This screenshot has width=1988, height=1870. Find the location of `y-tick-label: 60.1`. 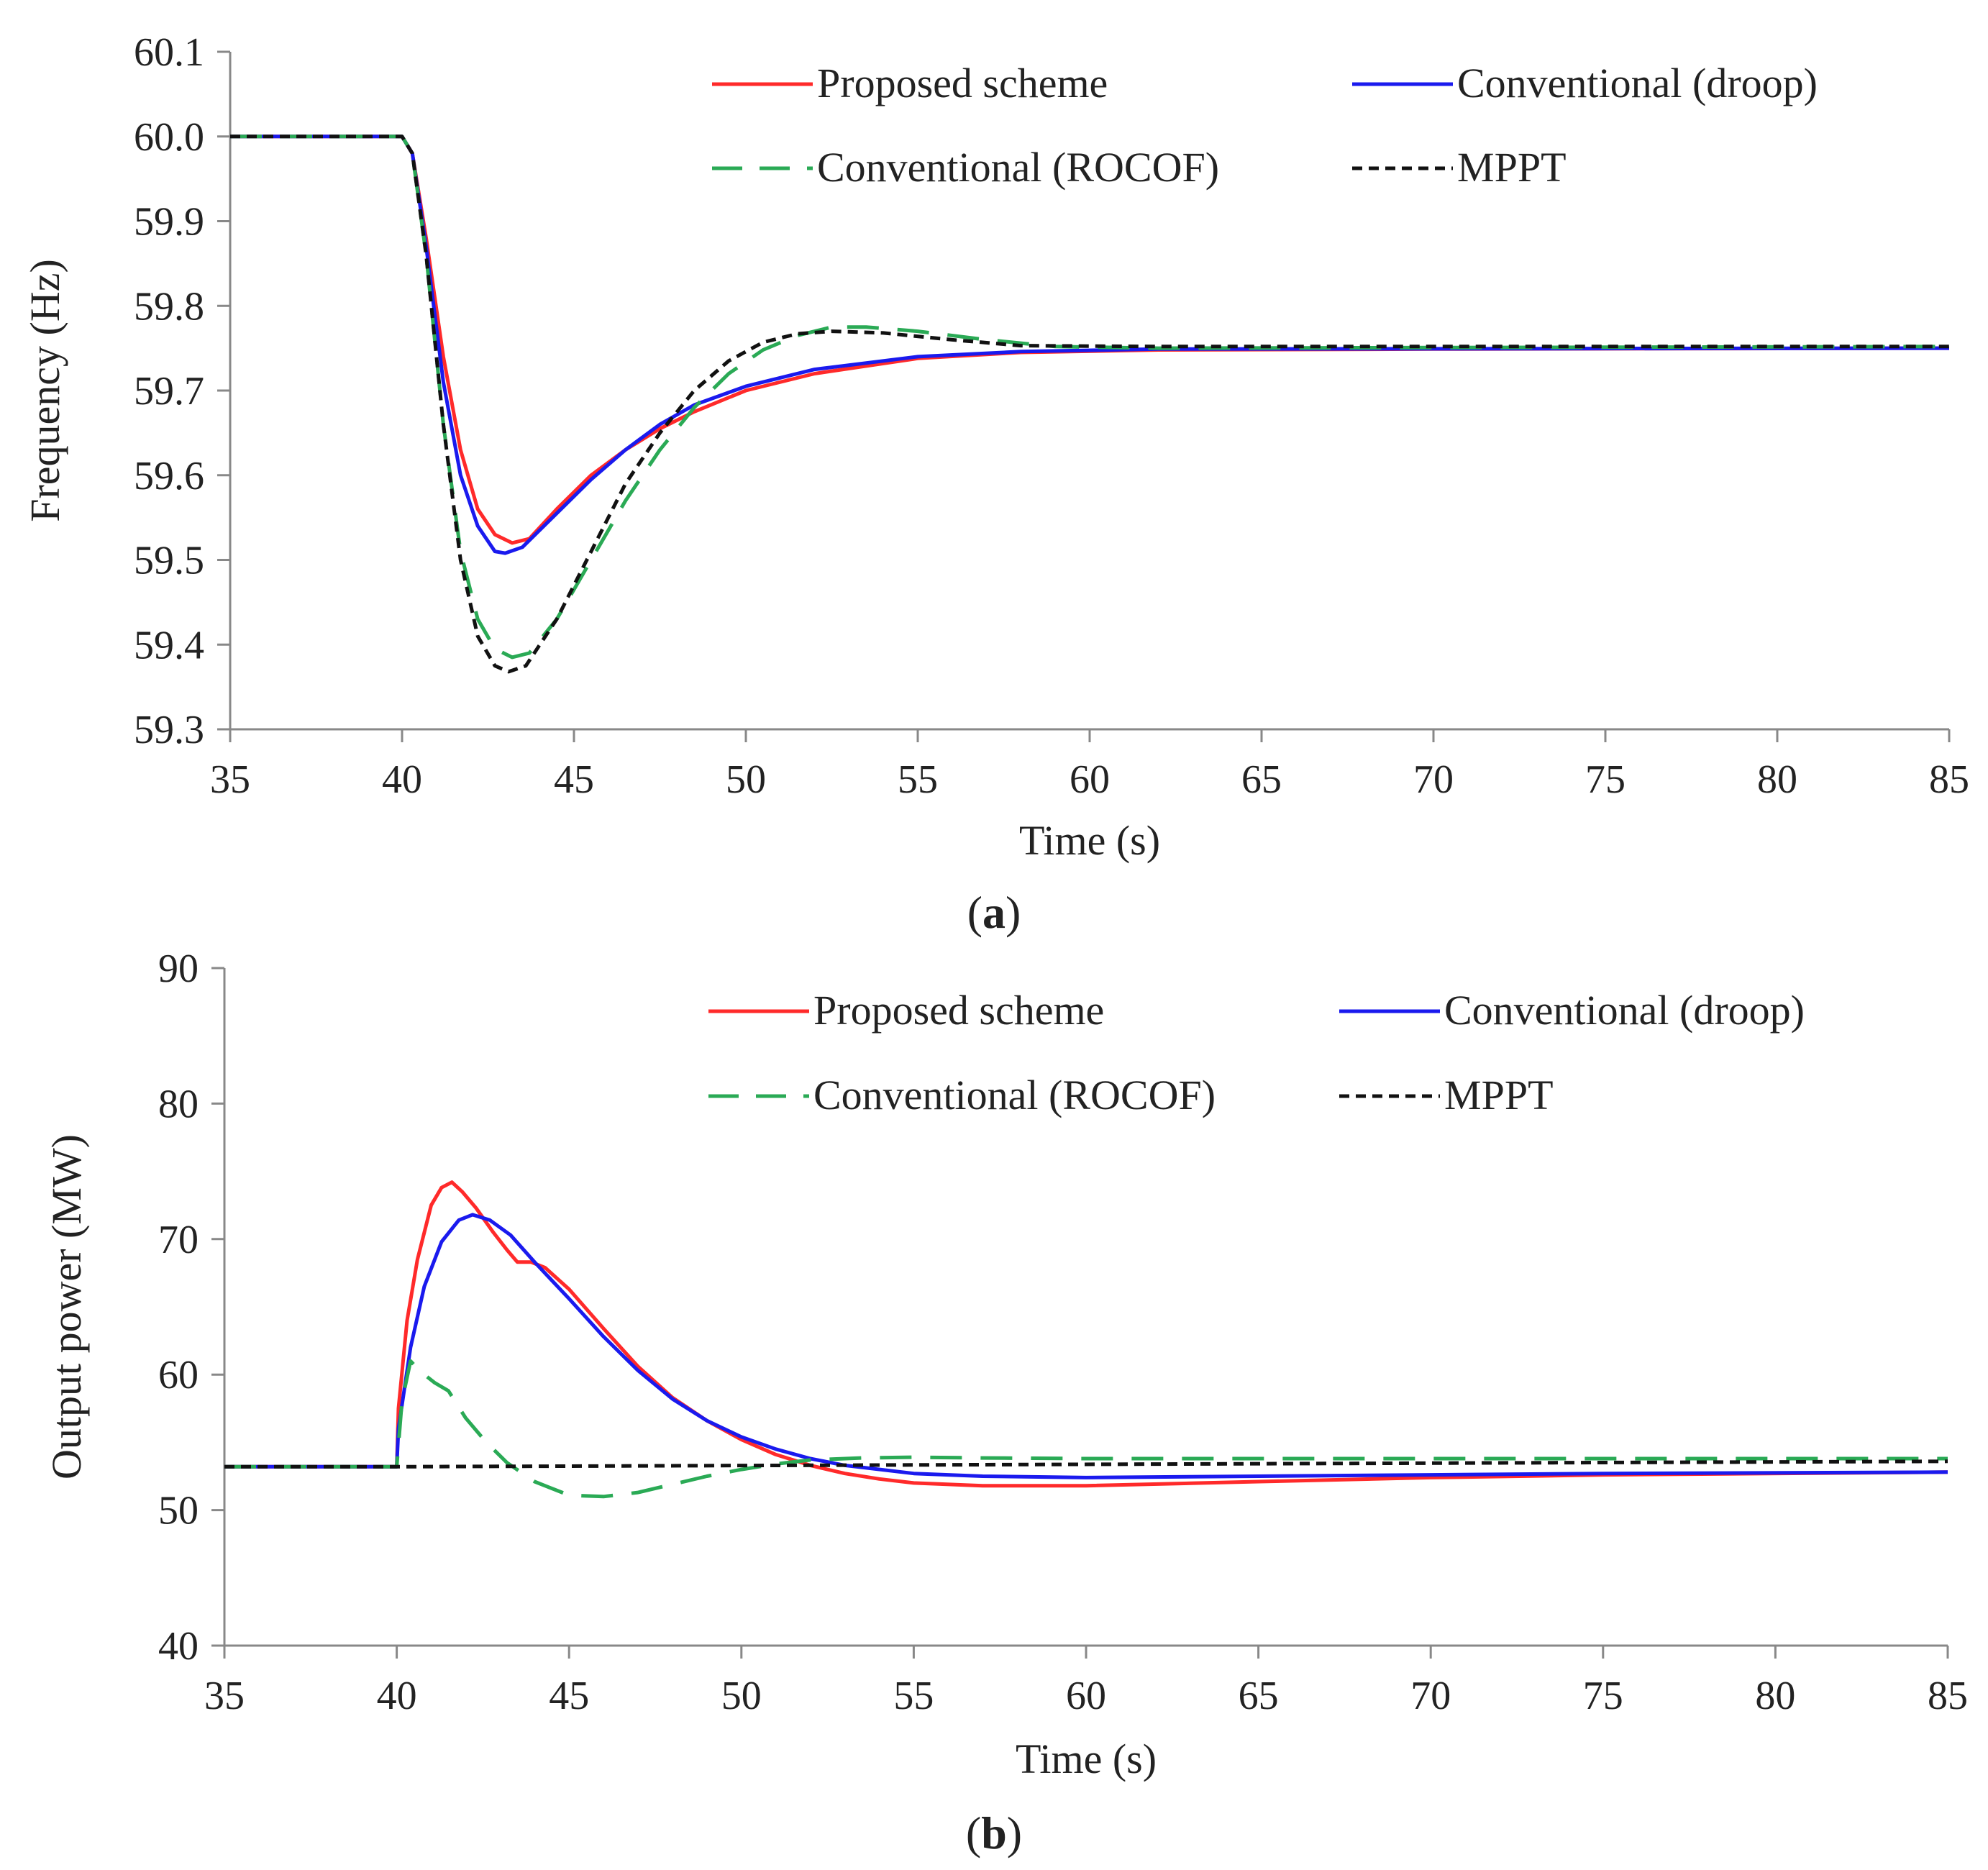

y-tick-label: 60.1 is located at coordinates (169, 52).